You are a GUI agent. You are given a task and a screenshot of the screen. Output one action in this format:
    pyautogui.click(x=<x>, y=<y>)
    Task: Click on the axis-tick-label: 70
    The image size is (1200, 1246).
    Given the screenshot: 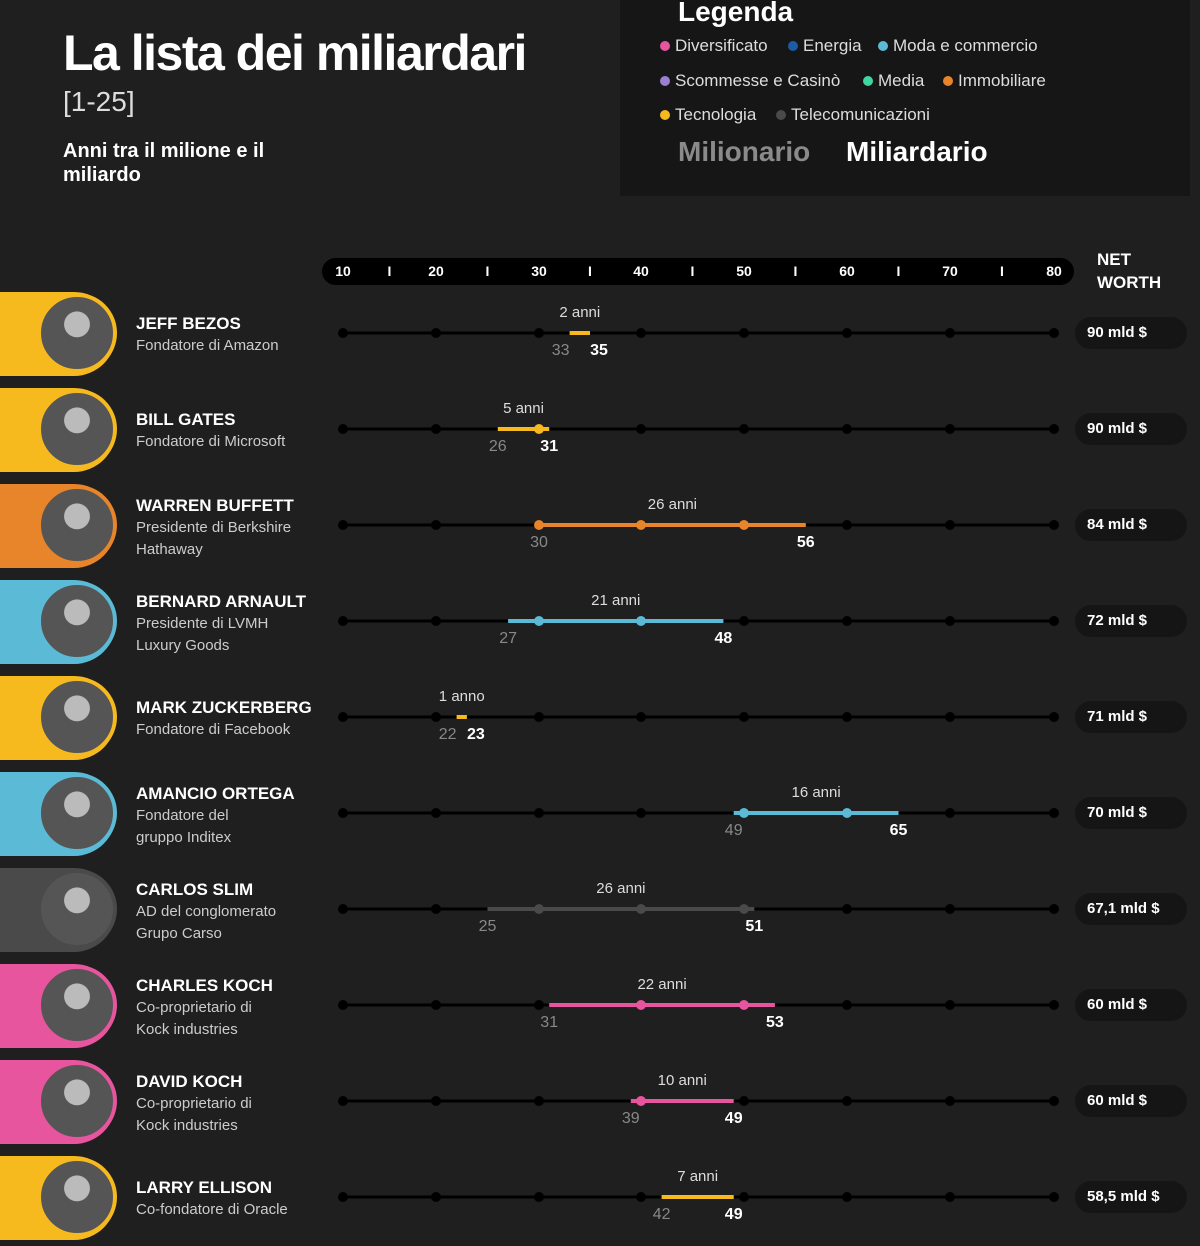 What is the action you would take?
    pyautogui.click(x=950, y=271)
    